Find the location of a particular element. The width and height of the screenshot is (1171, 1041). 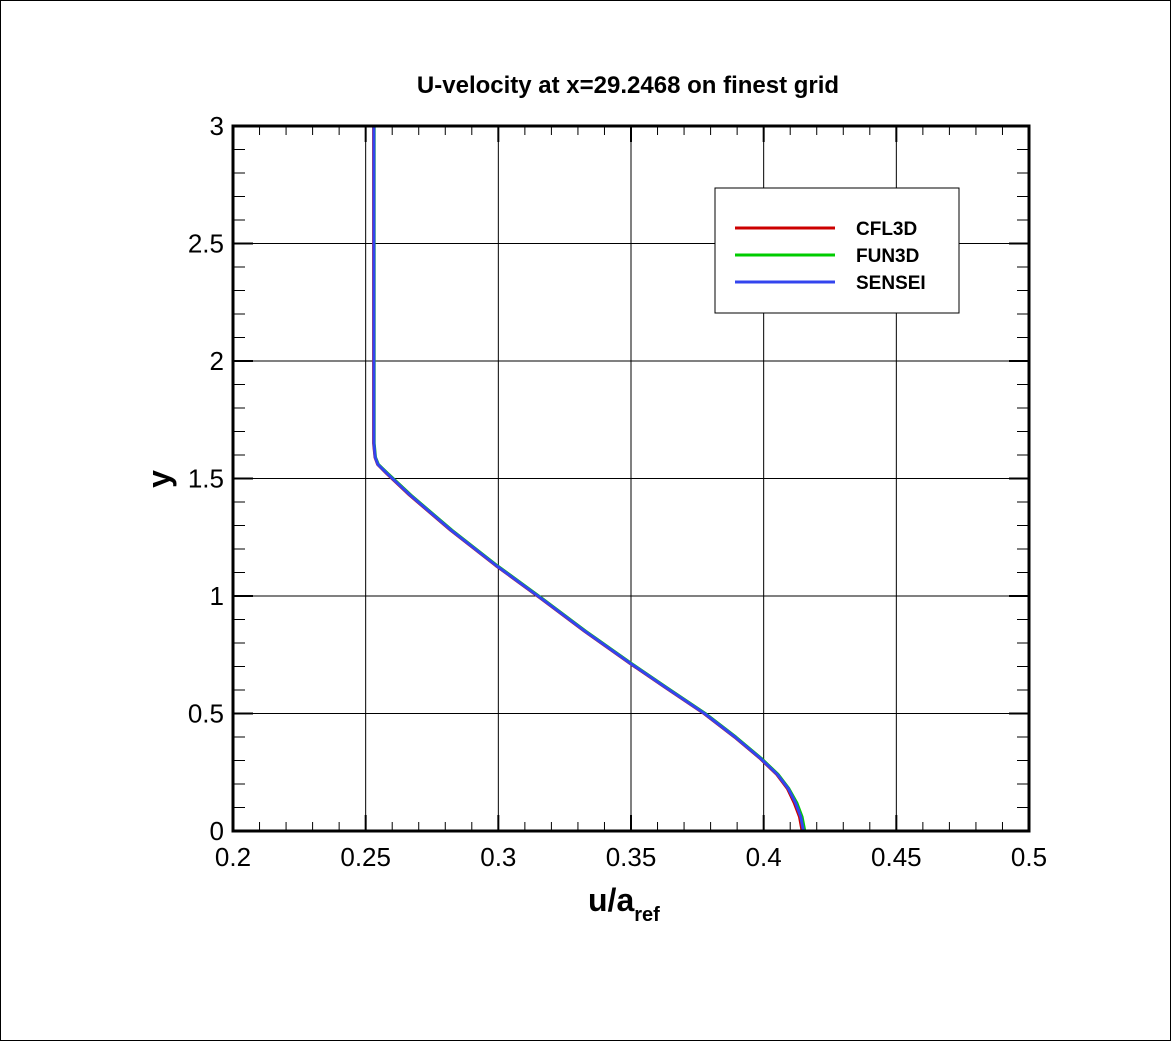

y-tick-label: 0.5 is located at coordinates (206, 714).